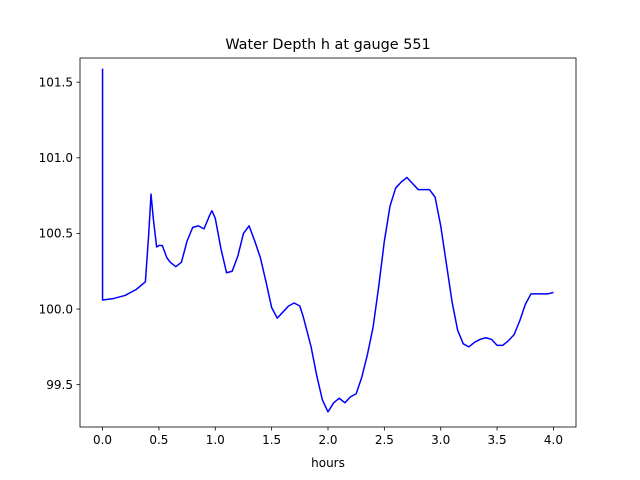 This screenshot has height=480, width=640. Describe the element at coordinates (158, 440) in the screenshot. I see `x-tick-label: 0.5` at that location.